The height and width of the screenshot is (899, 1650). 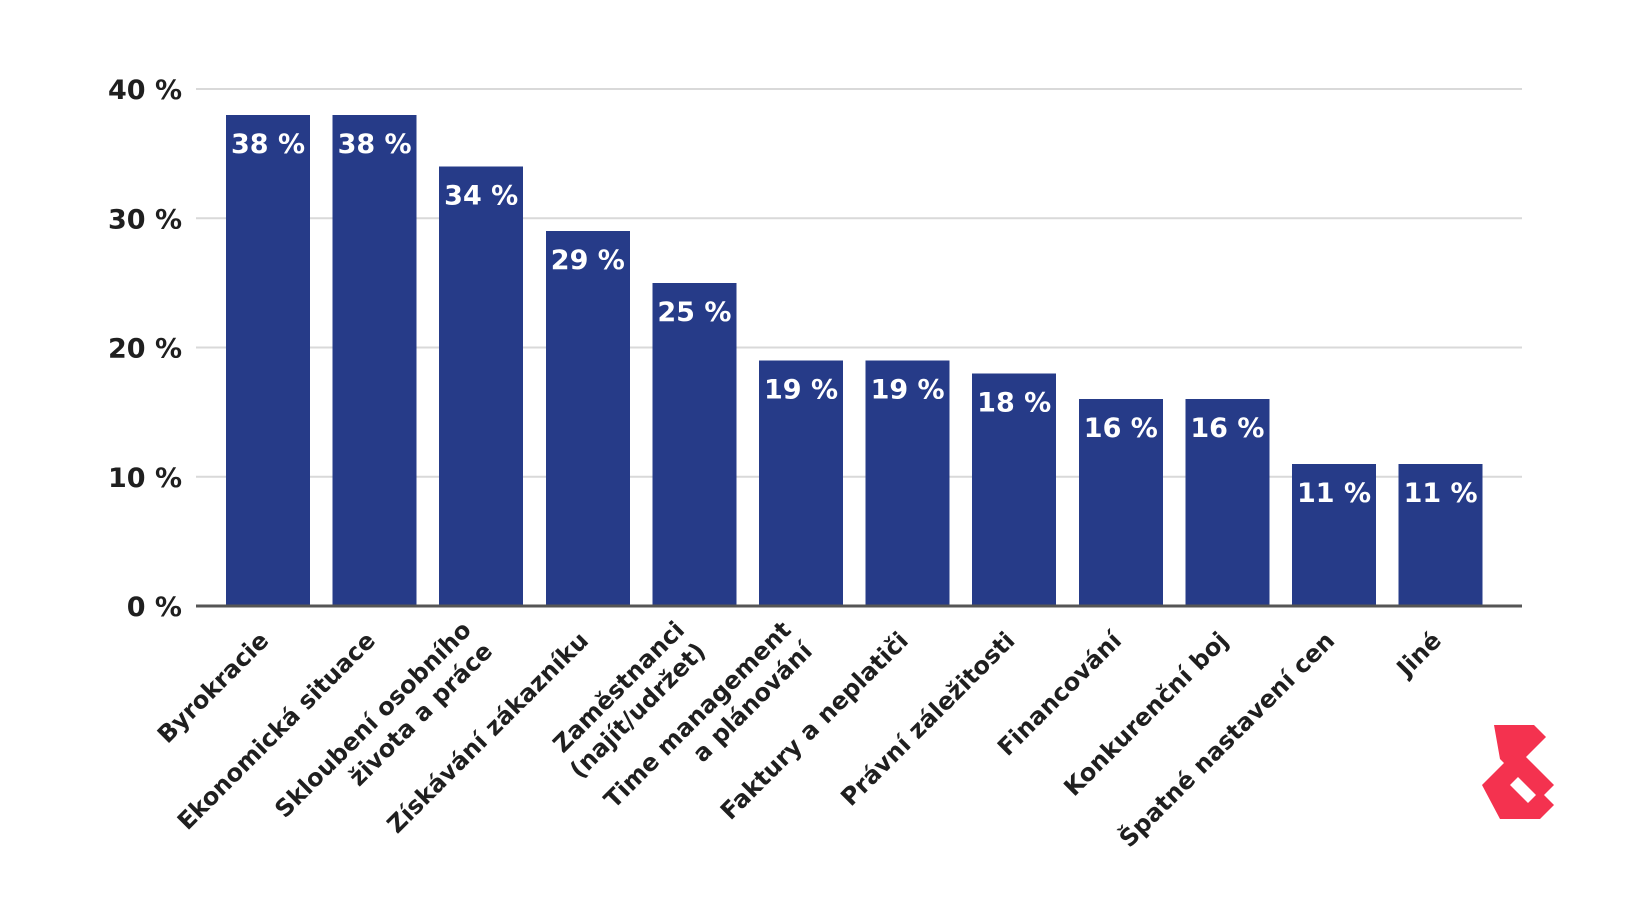 I want to click on data-label: 25 %, so click(x=694, y=312).